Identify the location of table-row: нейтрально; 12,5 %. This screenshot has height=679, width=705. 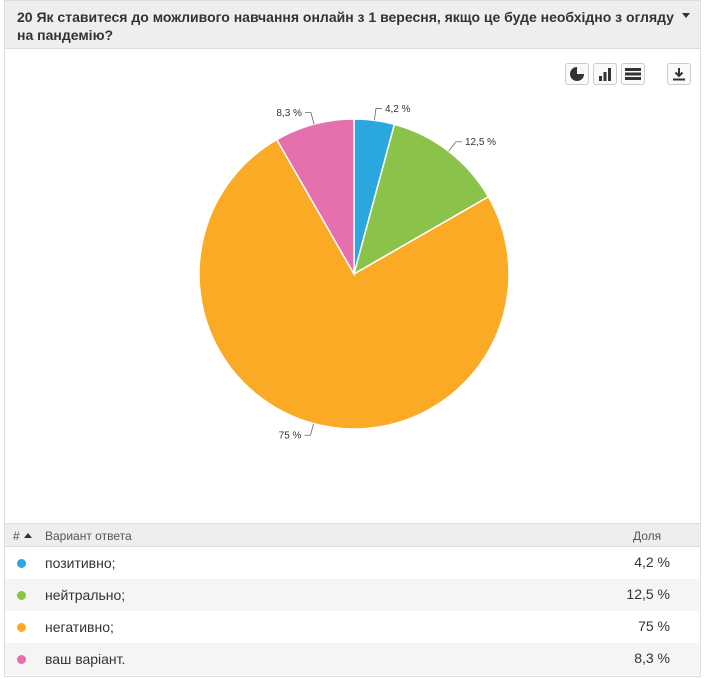
(352, 595).